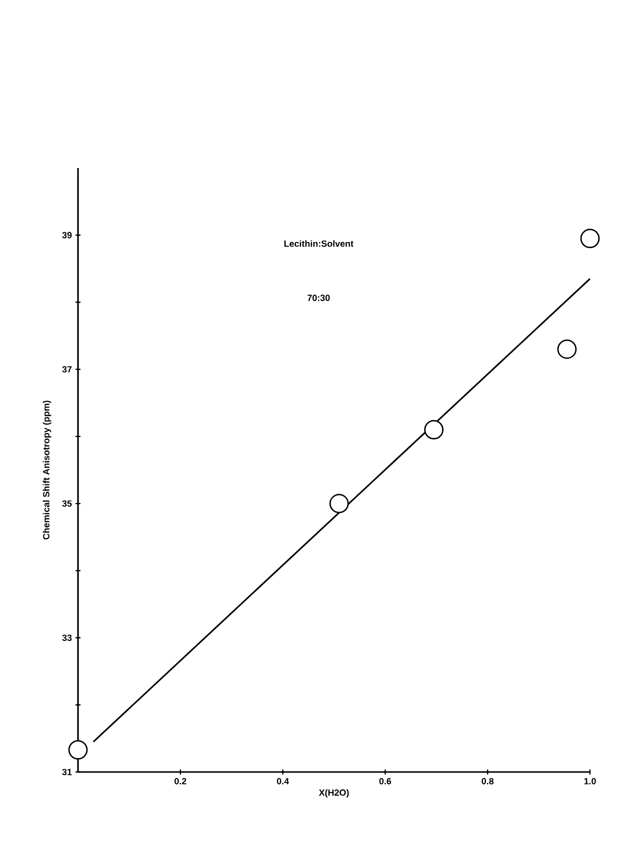 The width and height of the screenshot is (618, 843). Describe the element at coordinates (67, 369) in the screenshot. I see `y-tick-label: 37` at that location.